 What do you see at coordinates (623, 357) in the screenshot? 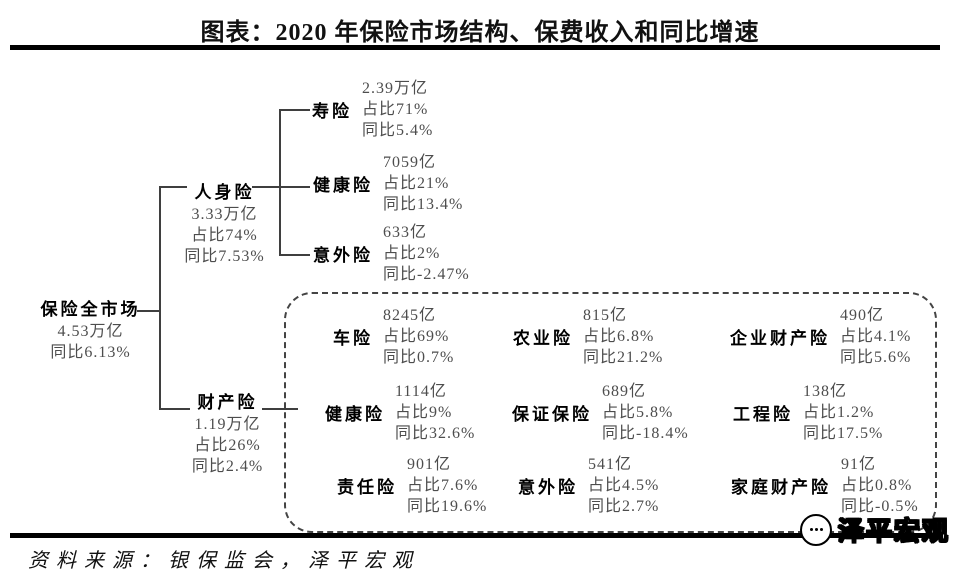
I see `node-yoy: 同比21.2%` at bounding box center [623, 357].